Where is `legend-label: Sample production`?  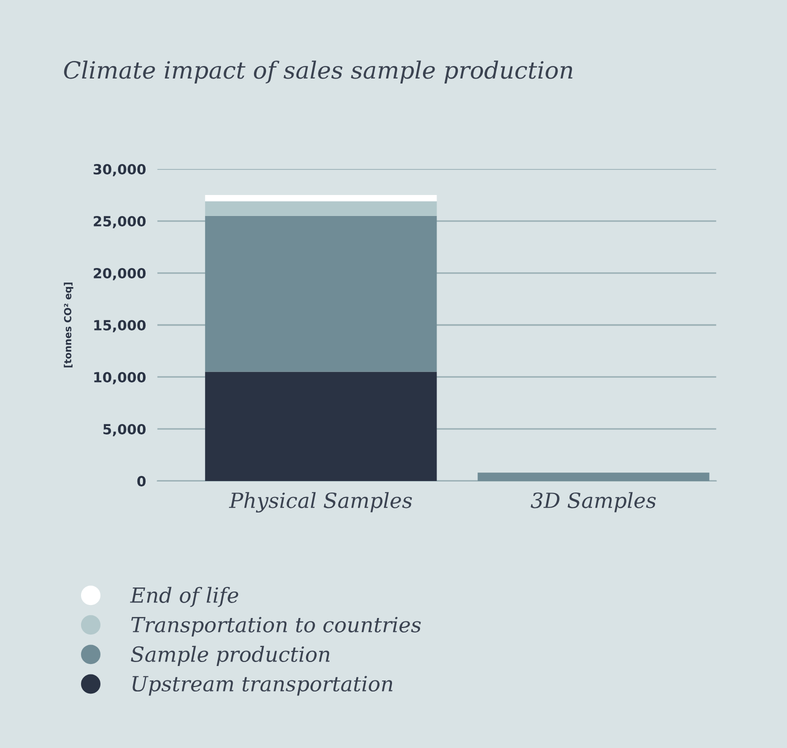
legend-label: Sample production is located at coordinates (230, 656).